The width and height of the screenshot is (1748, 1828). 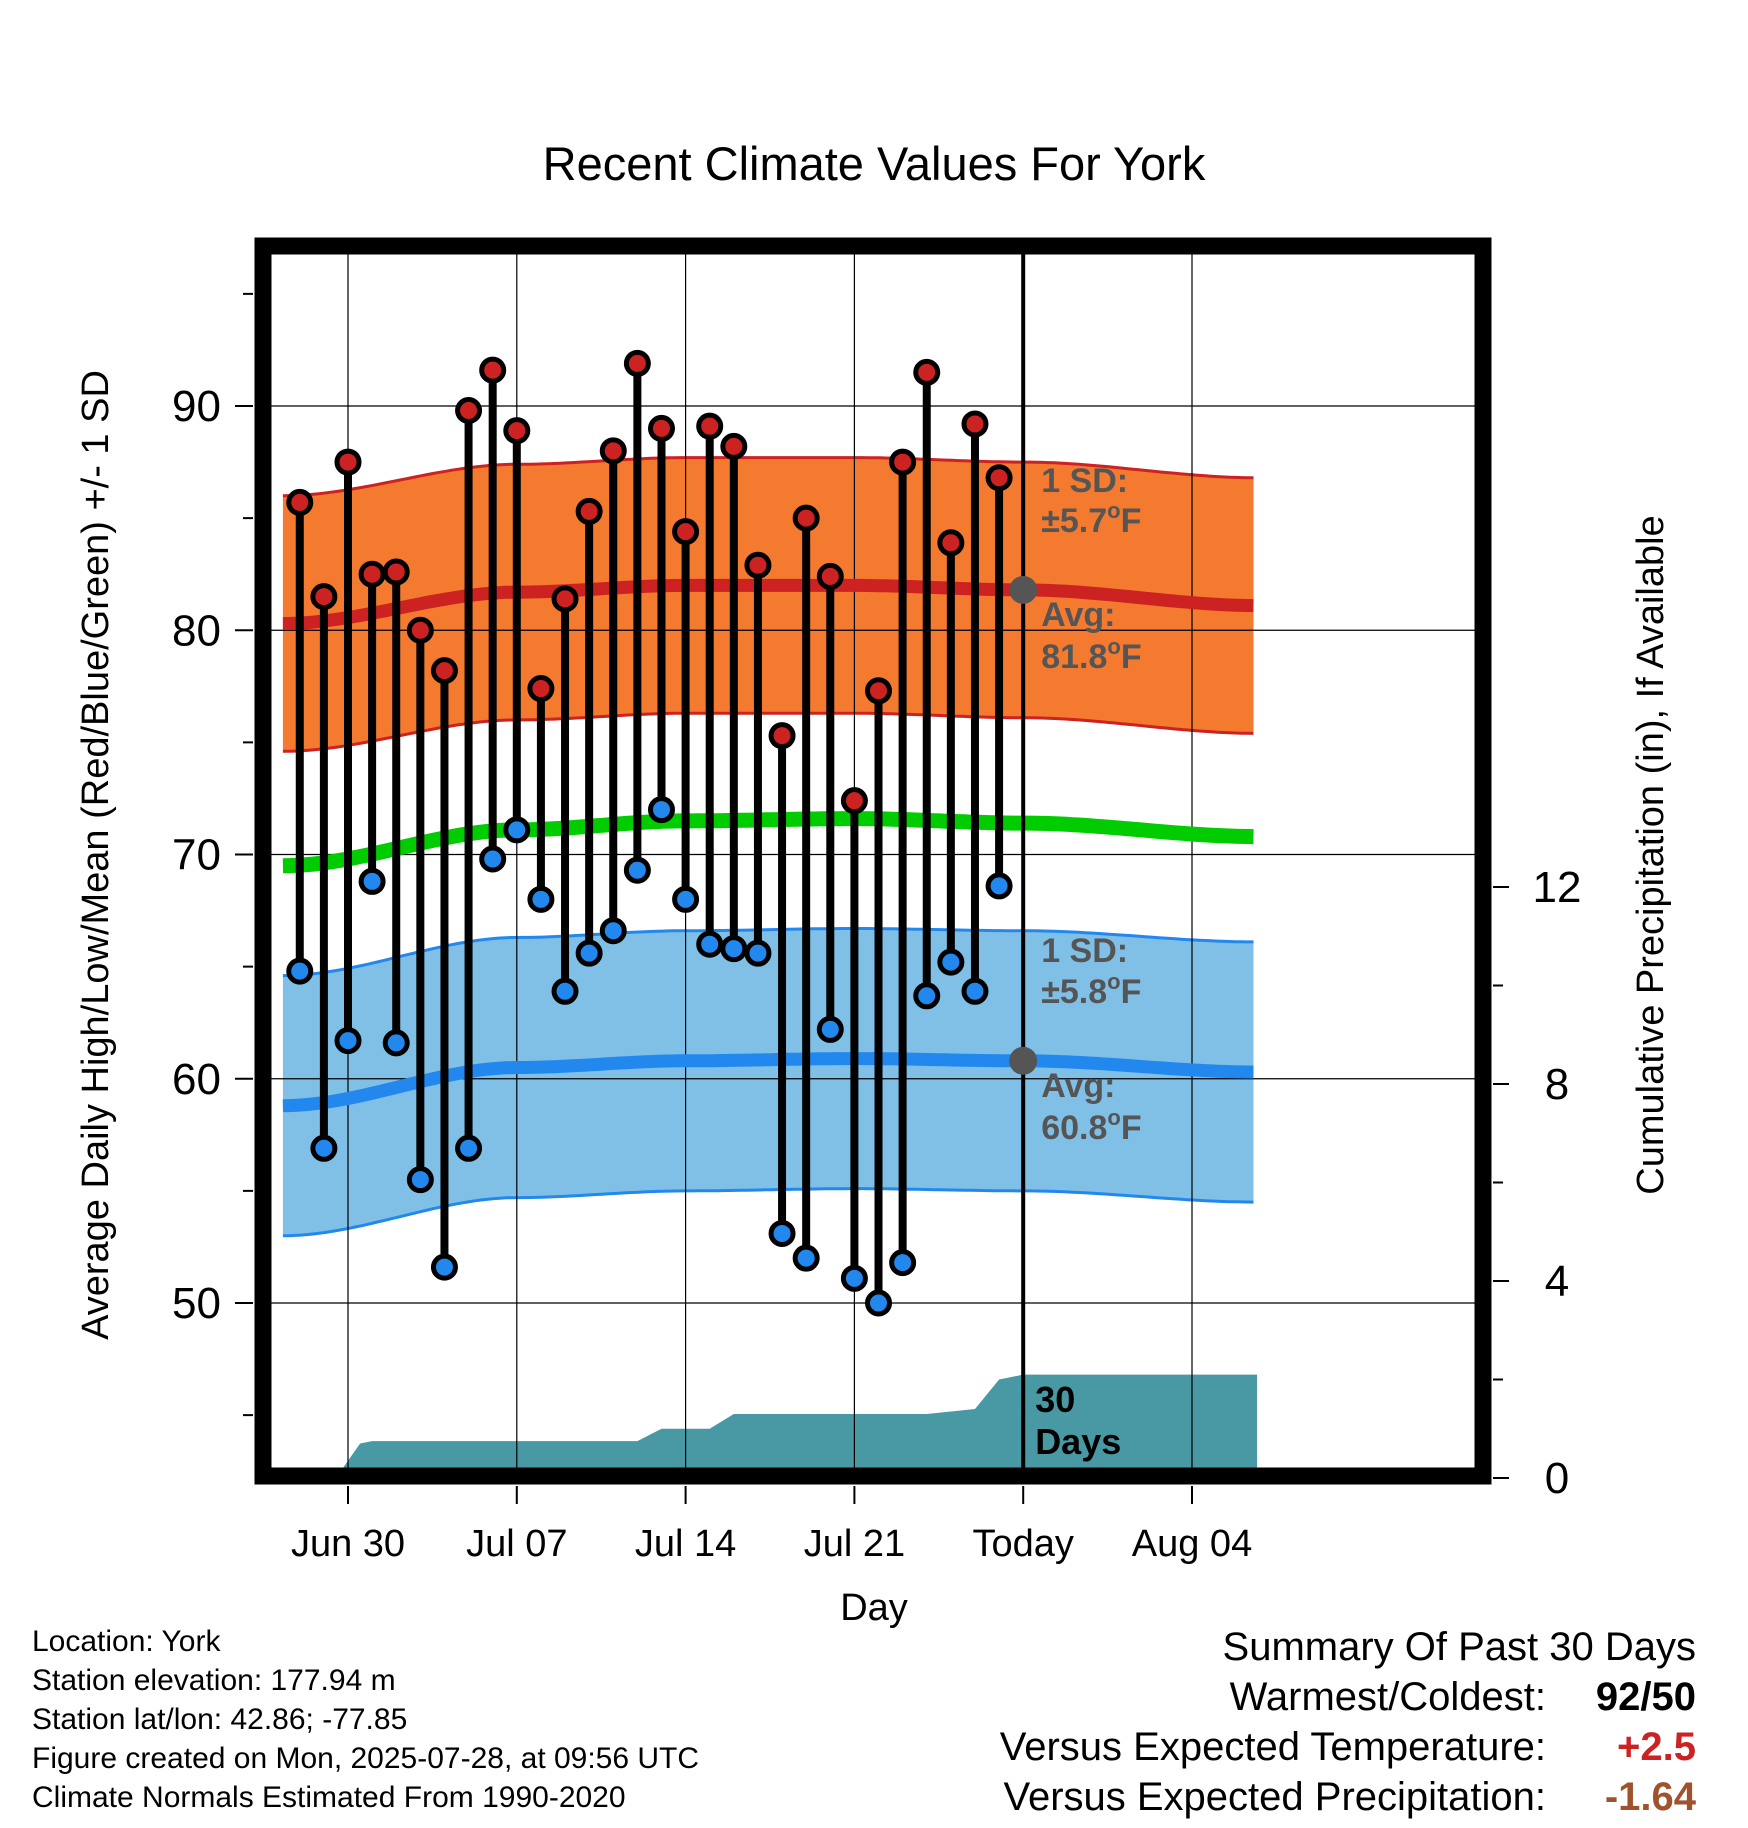 What do you see at coordinates (196, 630) in the screenshot?
I see `y-tick-label: 80` at bounding box center [196, 630].